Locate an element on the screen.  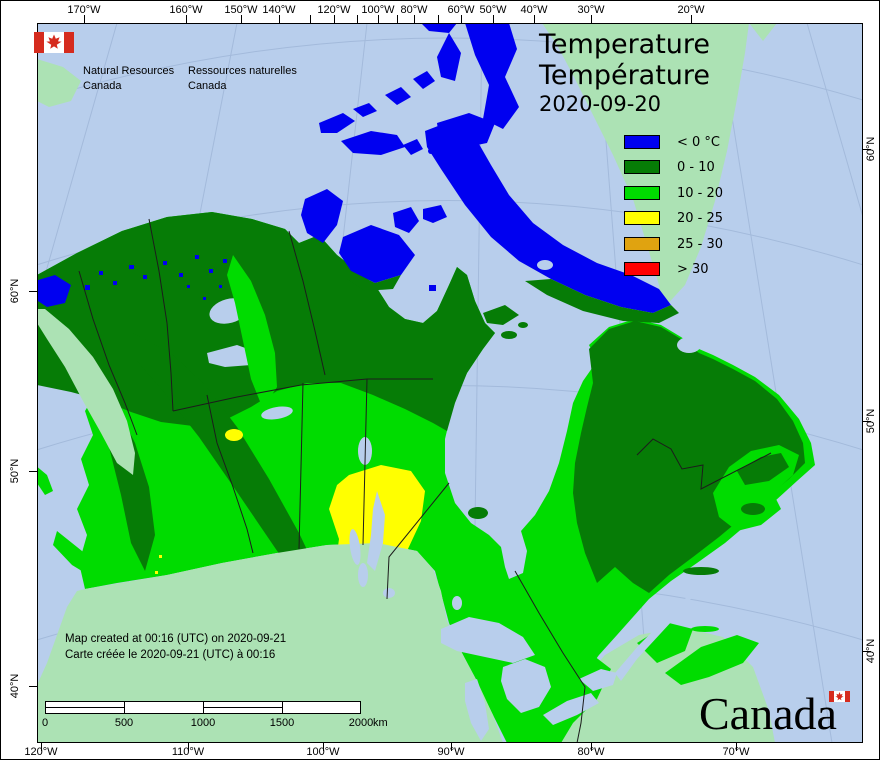
mackenzie-valley is located at coordinates (252, 332).